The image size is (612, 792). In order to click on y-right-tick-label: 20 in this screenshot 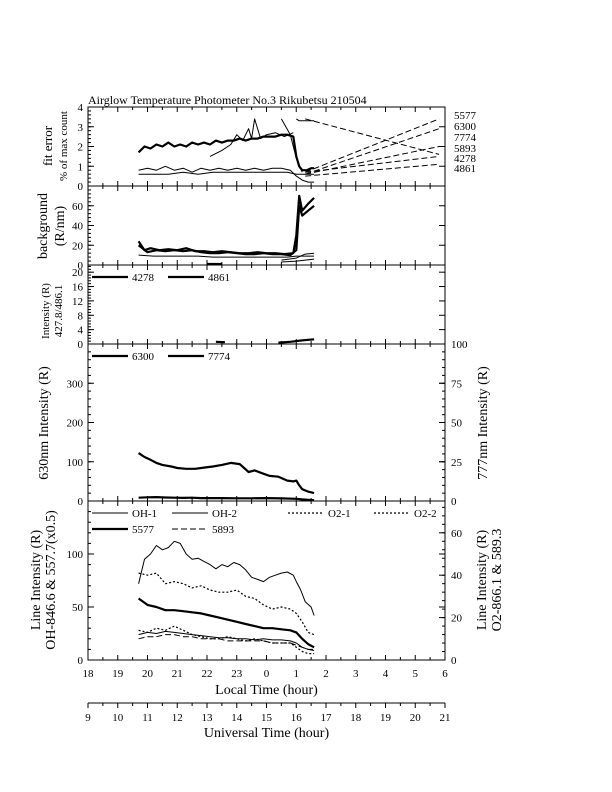, I will do `click(457, 619)`.